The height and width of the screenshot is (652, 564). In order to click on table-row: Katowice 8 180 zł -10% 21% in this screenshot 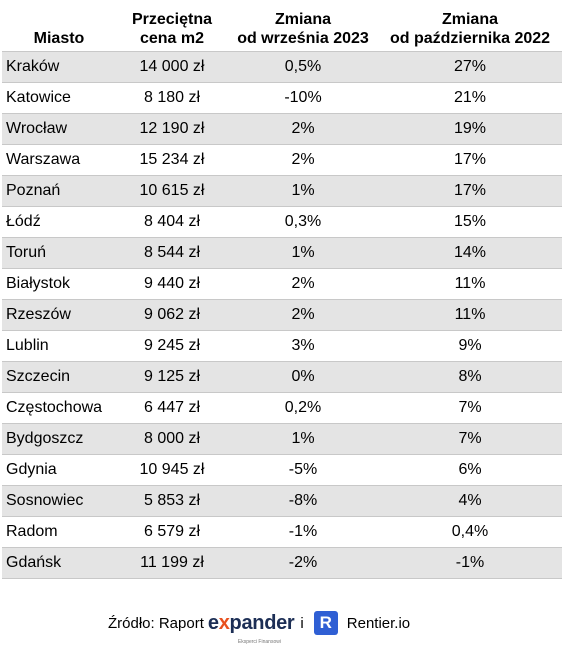, I will do `click(282, 98)`.